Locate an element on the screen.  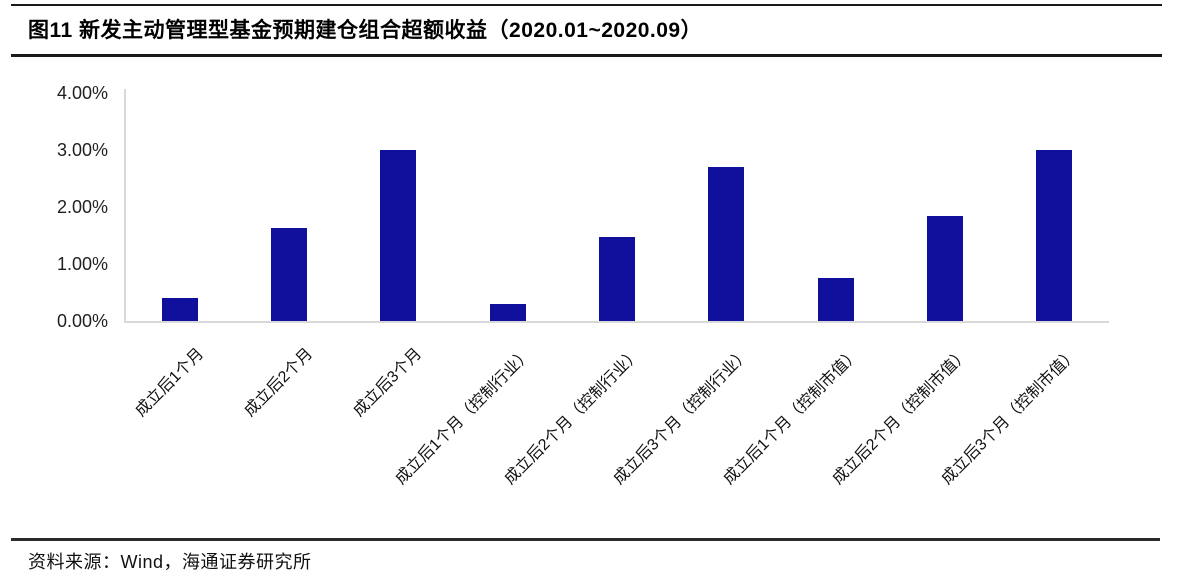
x-tick-label: 成立后3个月 is located at coordinates (388, 383).